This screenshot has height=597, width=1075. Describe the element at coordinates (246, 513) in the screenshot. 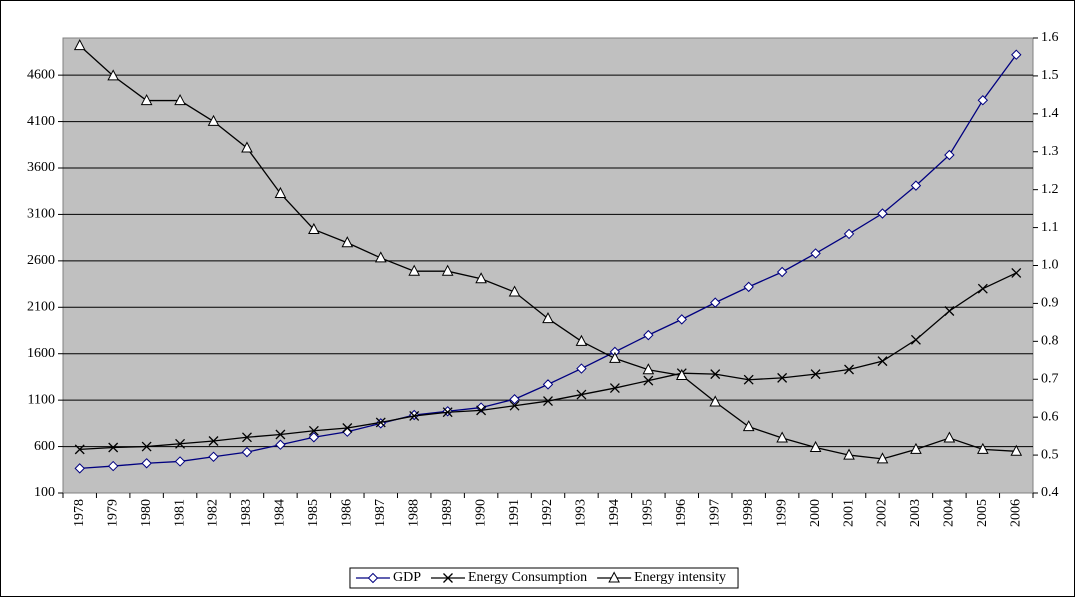

I see `x-tick-label: 1983` at that location.